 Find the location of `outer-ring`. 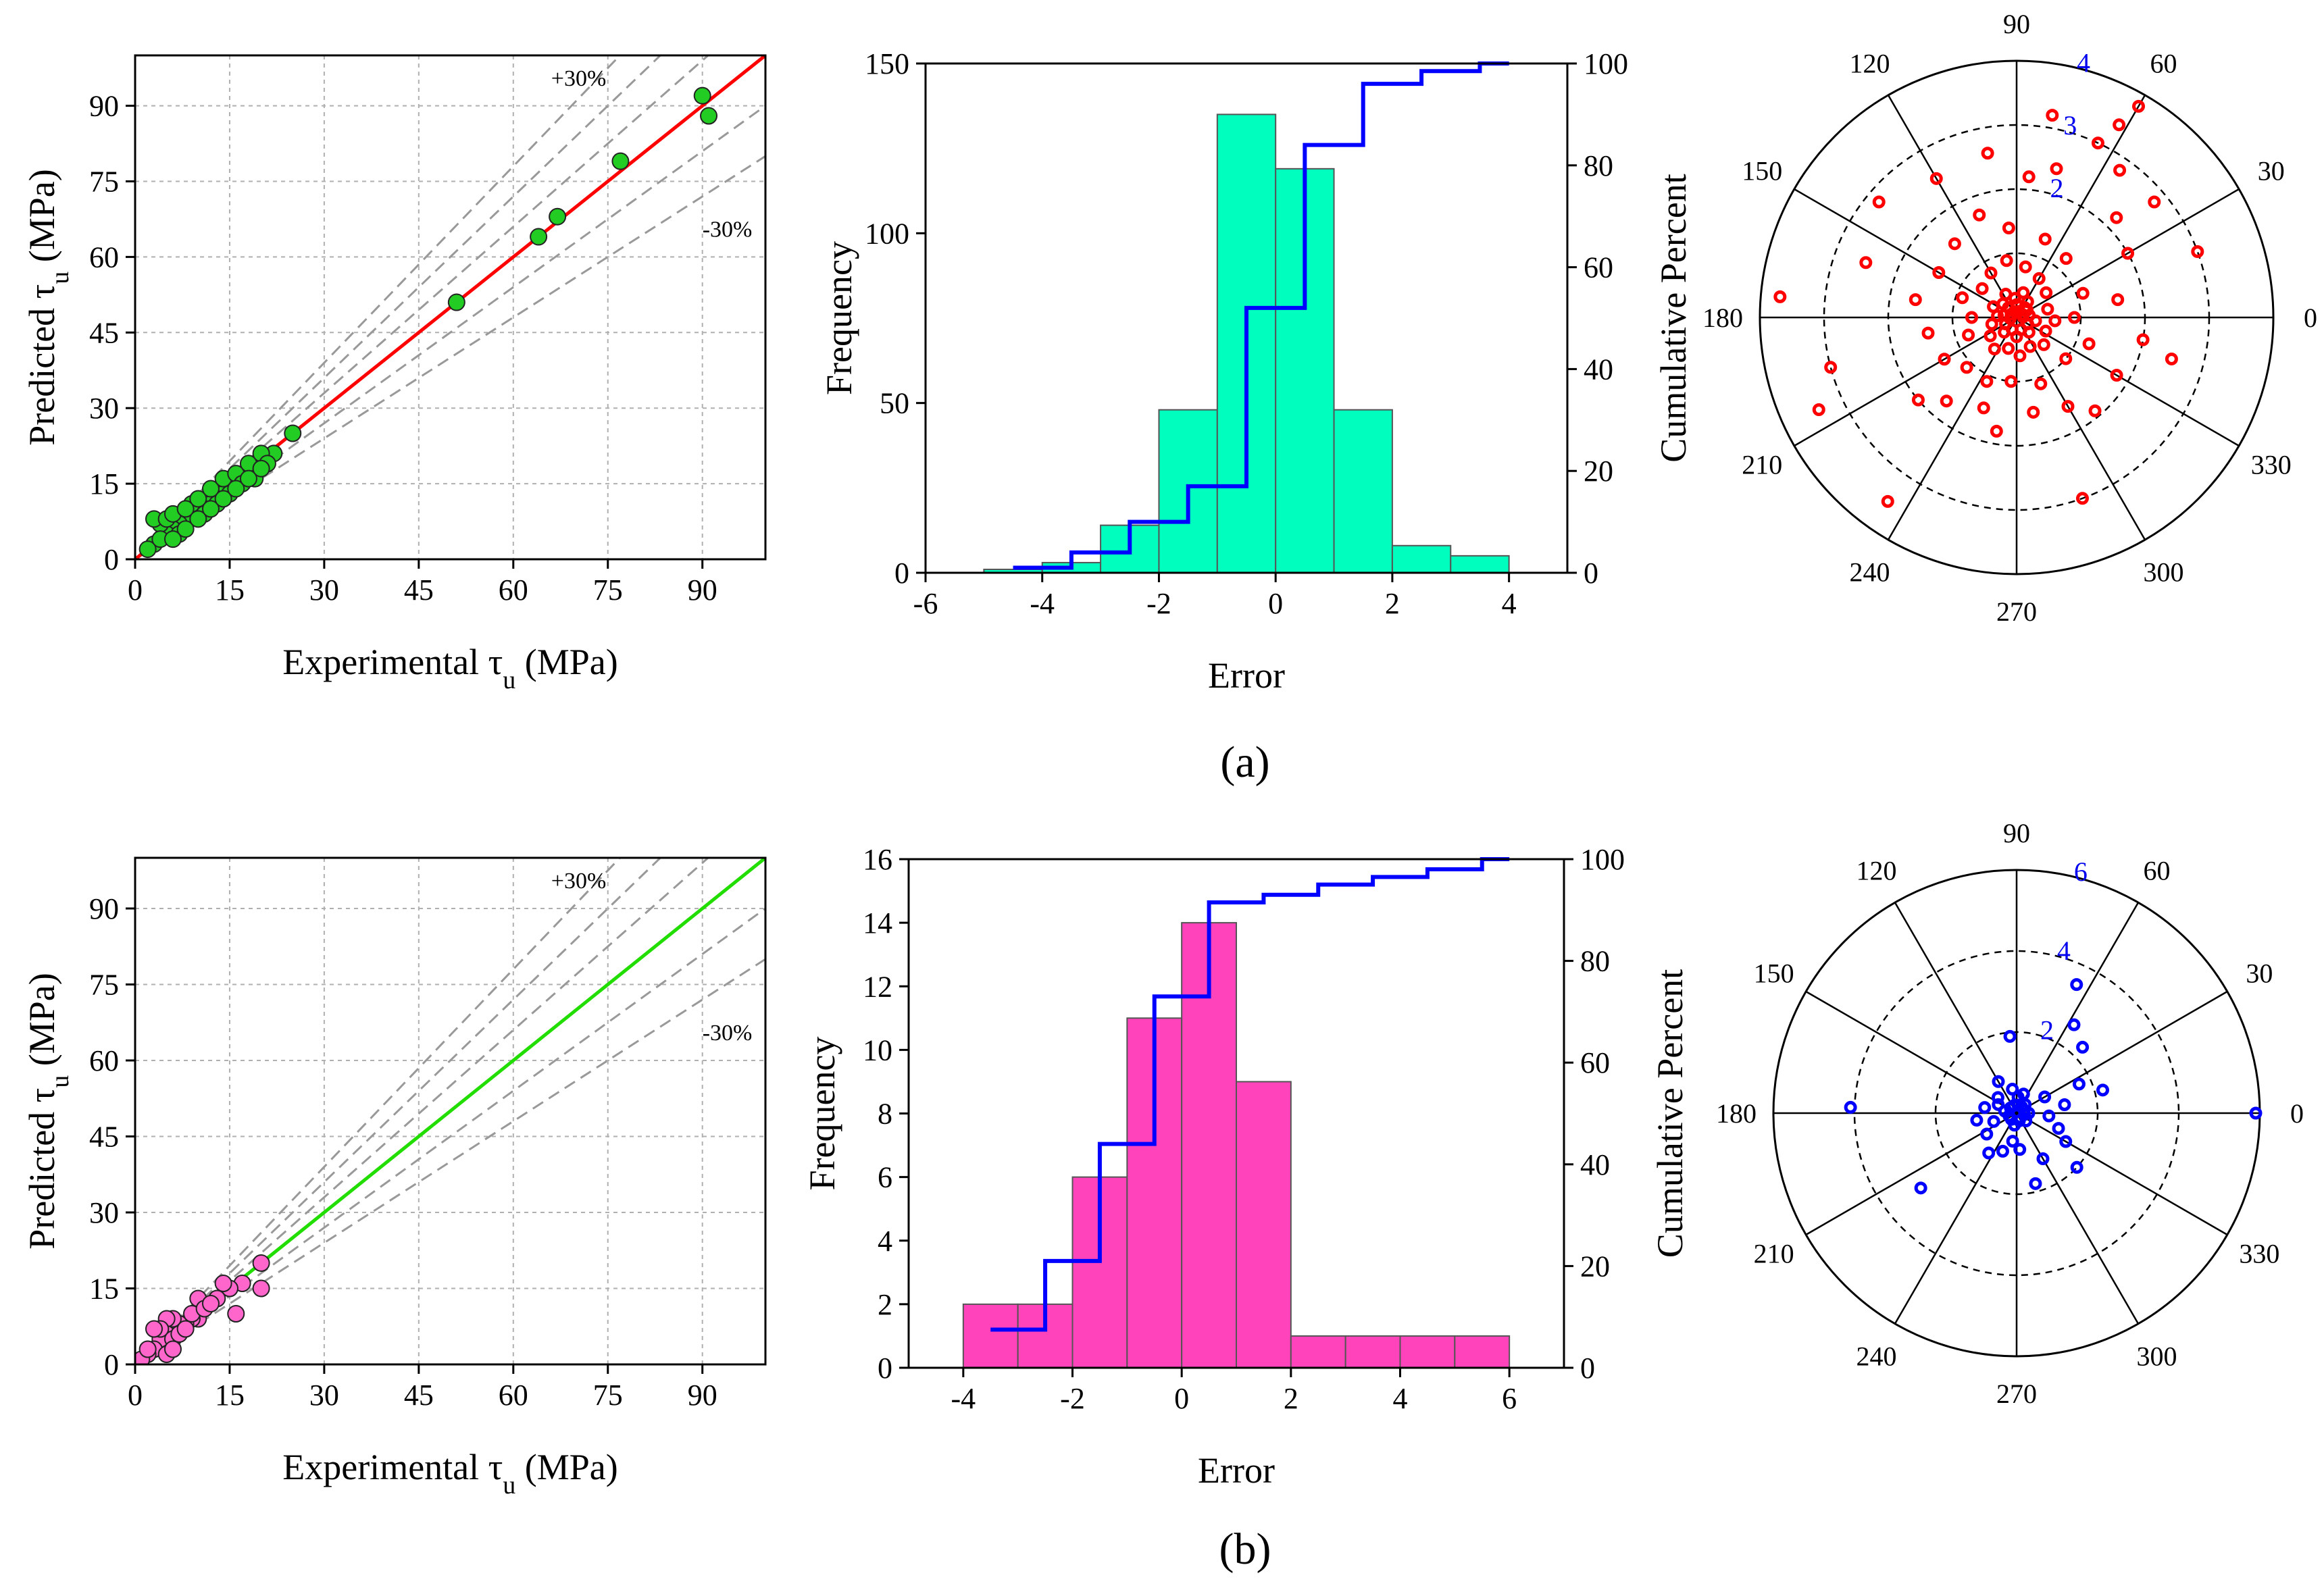

outer-ring is located at coordinates (2017, 317).